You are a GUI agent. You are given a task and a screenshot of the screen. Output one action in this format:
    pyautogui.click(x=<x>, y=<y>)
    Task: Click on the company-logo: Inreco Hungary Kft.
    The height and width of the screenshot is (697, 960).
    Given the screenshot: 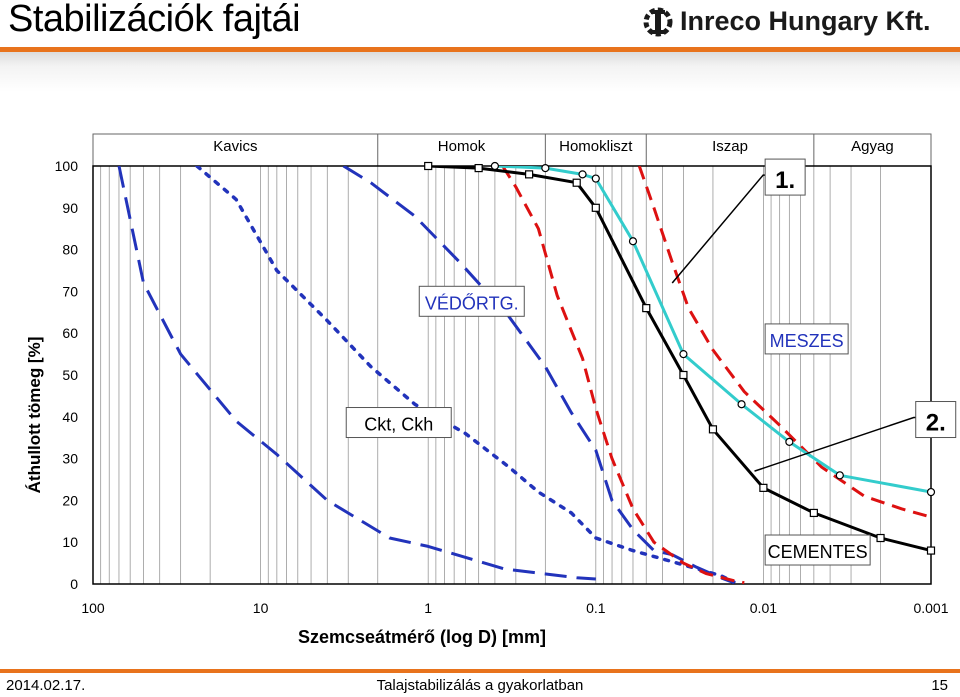 What is the action you would take?
    pyautogui.click(x=800, y=22)
    